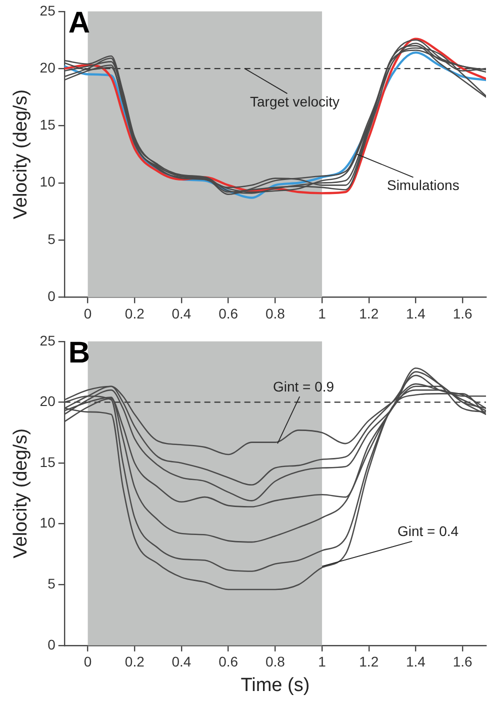  Describe the element at coordinates (295, 101) in the screenshot. I see `annotation: Target velocity` at that location.